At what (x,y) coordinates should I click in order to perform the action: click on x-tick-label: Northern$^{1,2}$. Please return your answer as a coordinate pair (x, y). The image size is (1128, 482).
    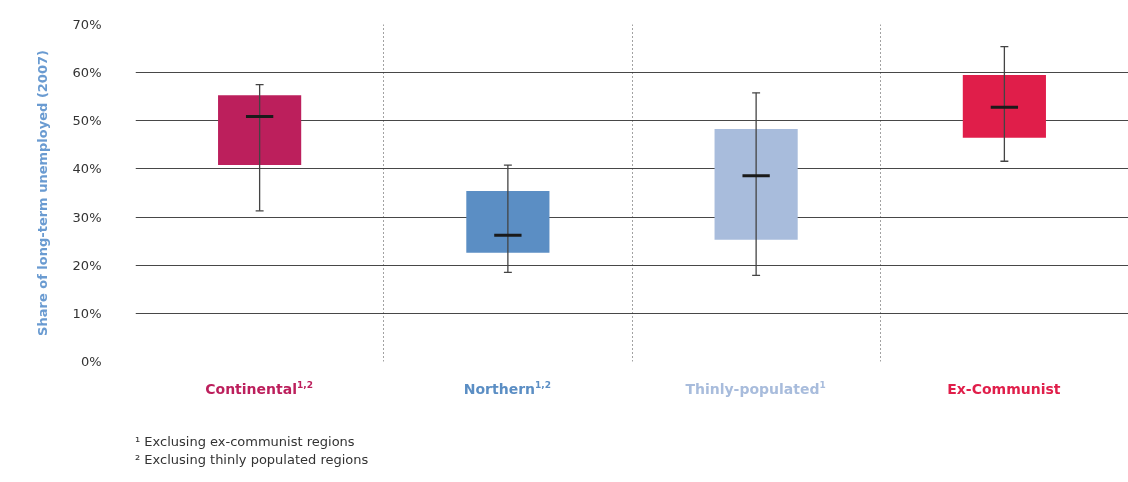
    Looking at the image, I should click on (507, 389).